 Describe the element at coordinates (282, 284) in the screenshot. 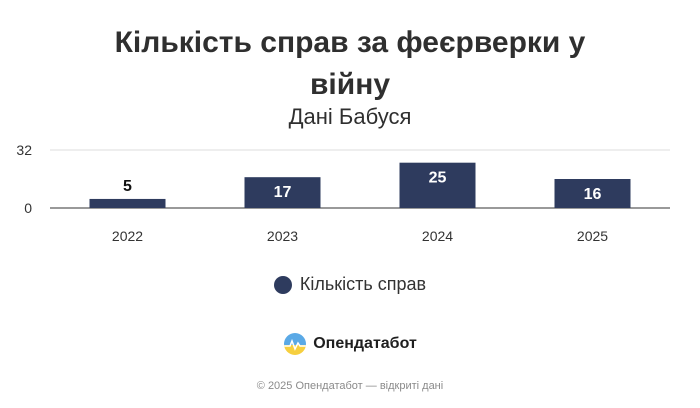

I see `legend-marker` at that location.